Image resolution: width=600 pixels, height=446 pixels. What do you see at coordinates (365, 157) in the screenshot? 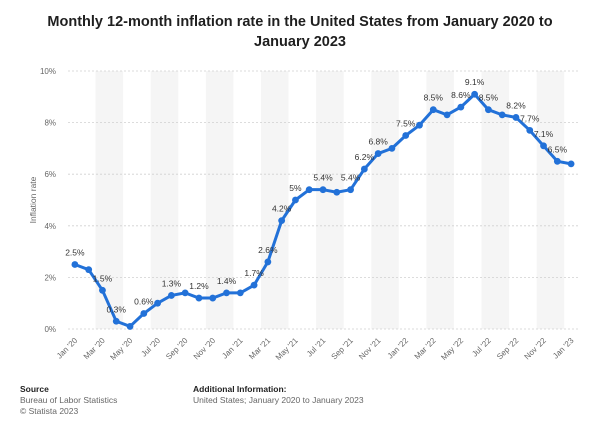
I see `data-label: 6.2%` at bounding box center [365, 157].